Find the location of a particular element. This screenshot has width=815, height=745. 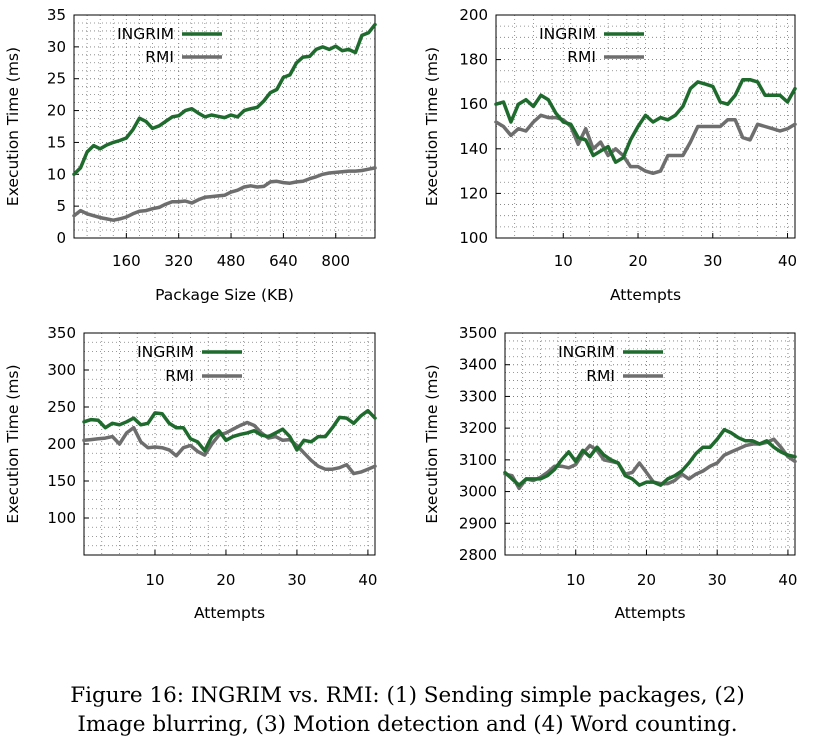

y-tick-label: 350 is located at coordinates (61, 333).